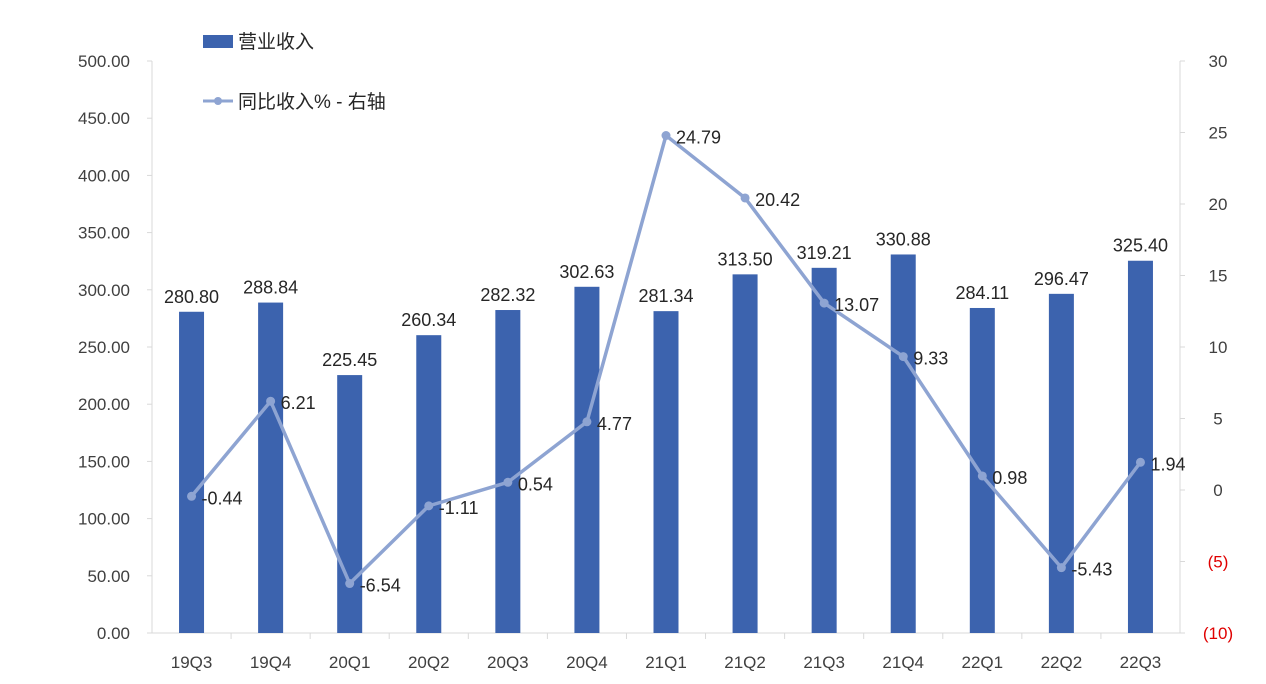 The image size is (1266, 684). Describe the element at coordinates (218, 41) in the screenshot. I see `legend-bar-swatch` at that location.